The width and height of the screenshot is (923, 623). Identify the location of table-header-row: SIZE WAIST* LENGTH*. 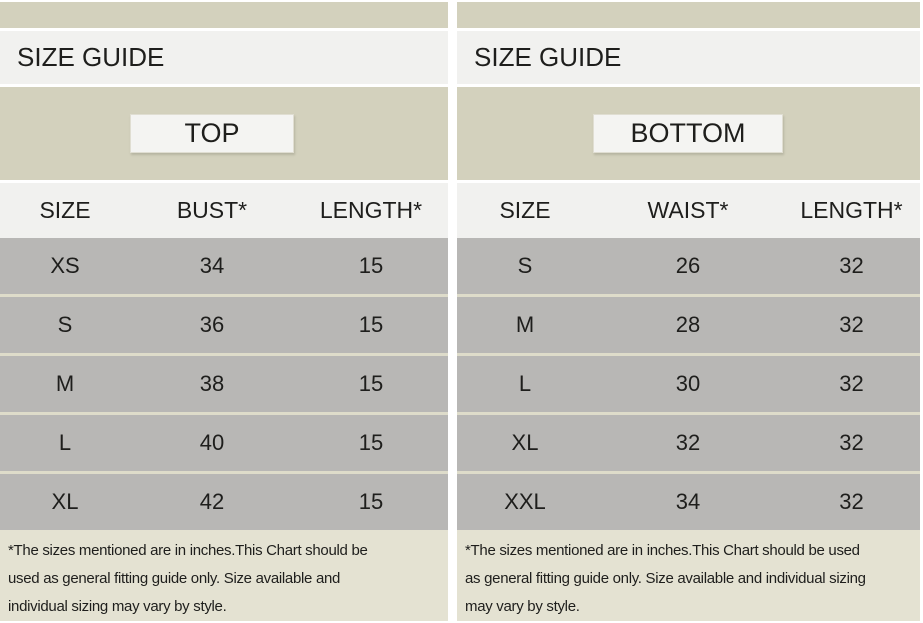
(688, 210).